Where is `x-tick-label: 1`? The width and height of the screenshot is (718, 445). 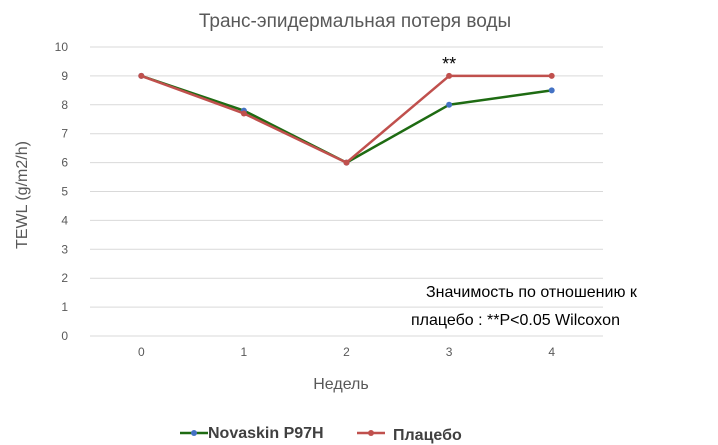 x-tick-label: 1 is located at coordinates (244, 352).